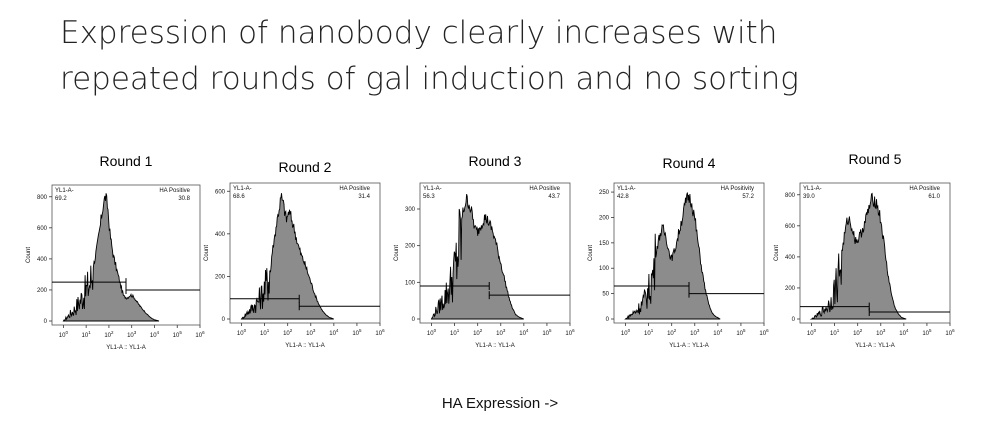  What do you see at coordinates (305, 167) in the screenshot?
I see `chart-title: Round 2` at bounding box center [305, 167].